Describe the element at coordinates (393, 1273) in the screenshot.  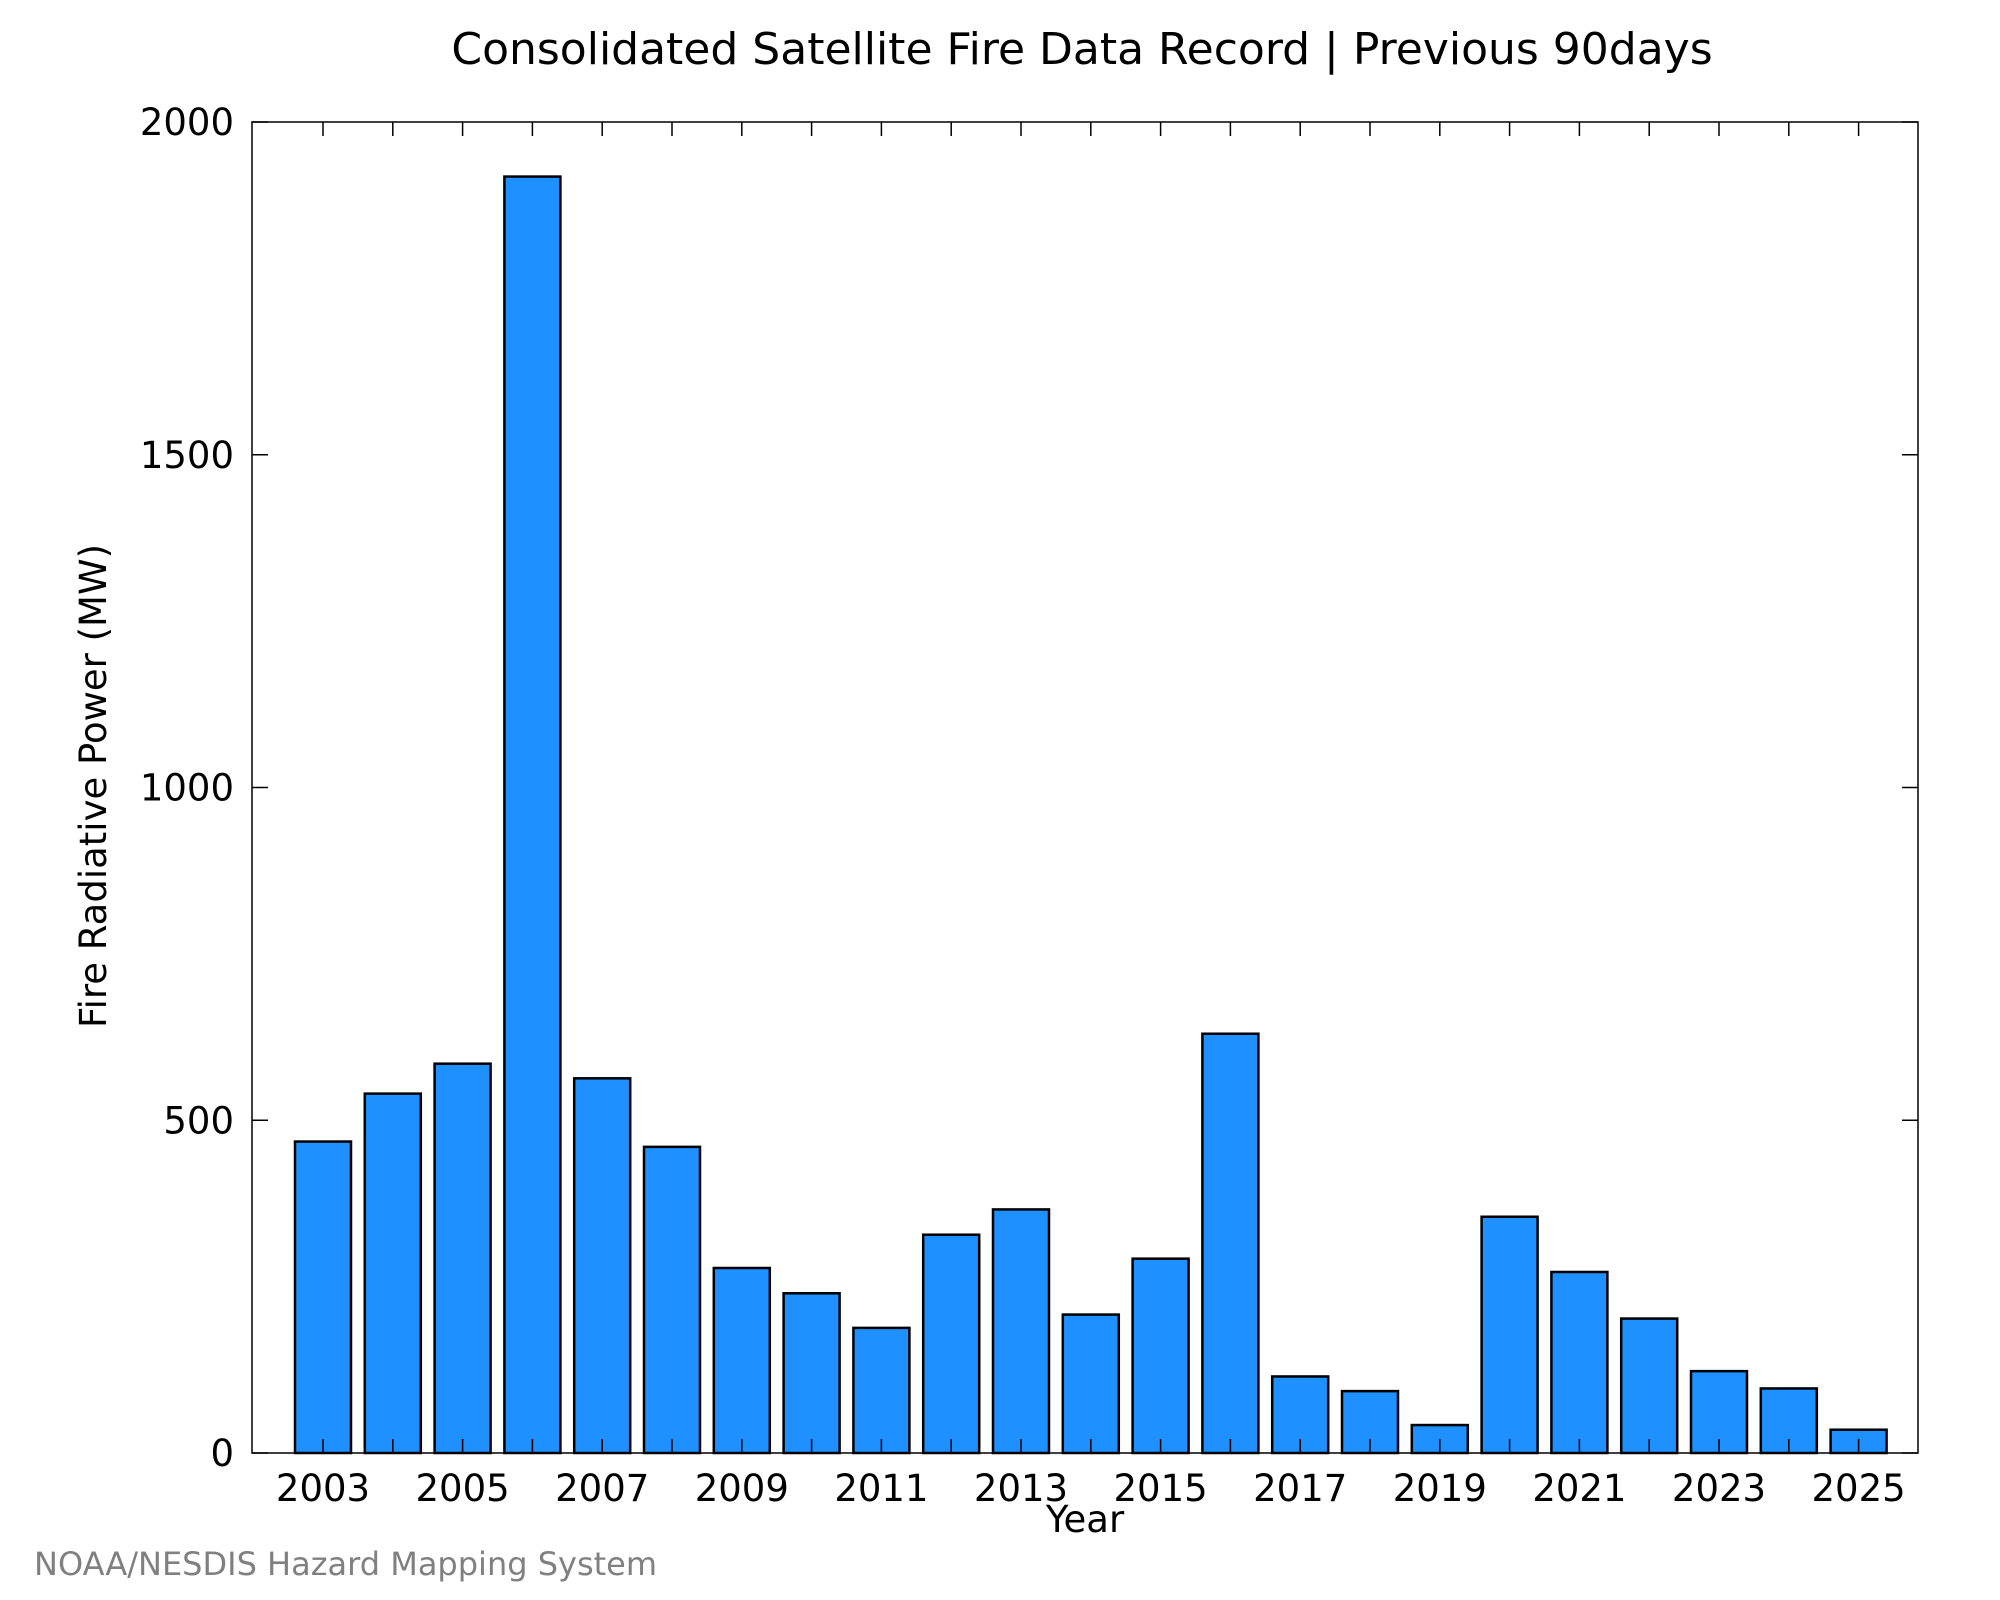
I see `bar-2004` at that location.